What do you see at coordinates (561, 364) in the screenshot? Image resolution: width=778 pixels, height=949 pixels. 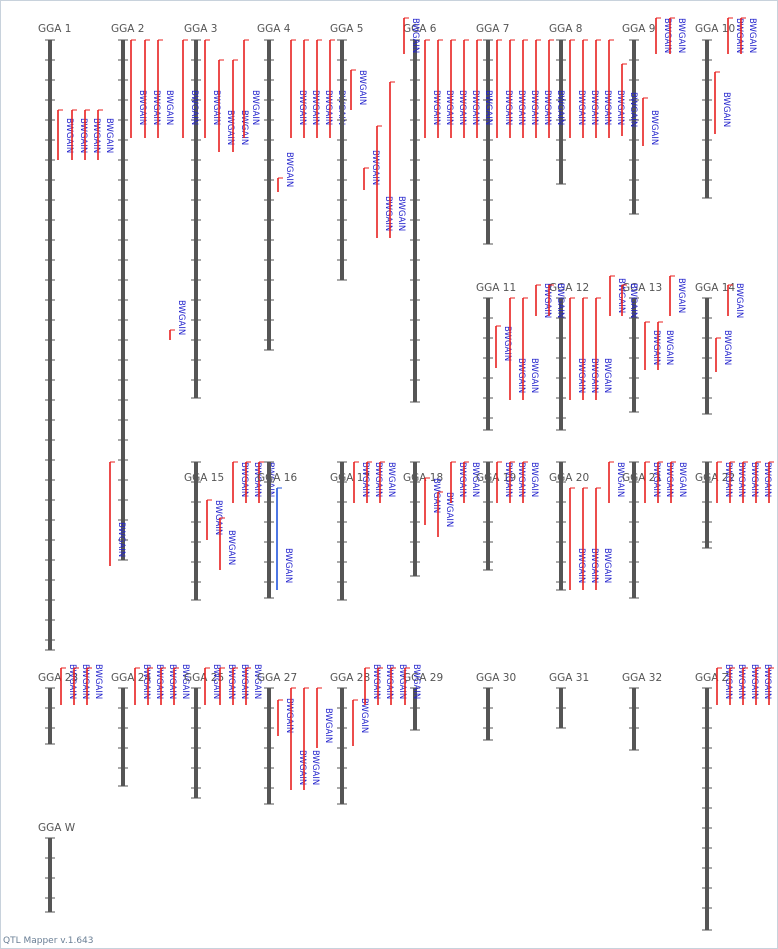 I see `gga-12-bar` at bounding box center [561, 364].